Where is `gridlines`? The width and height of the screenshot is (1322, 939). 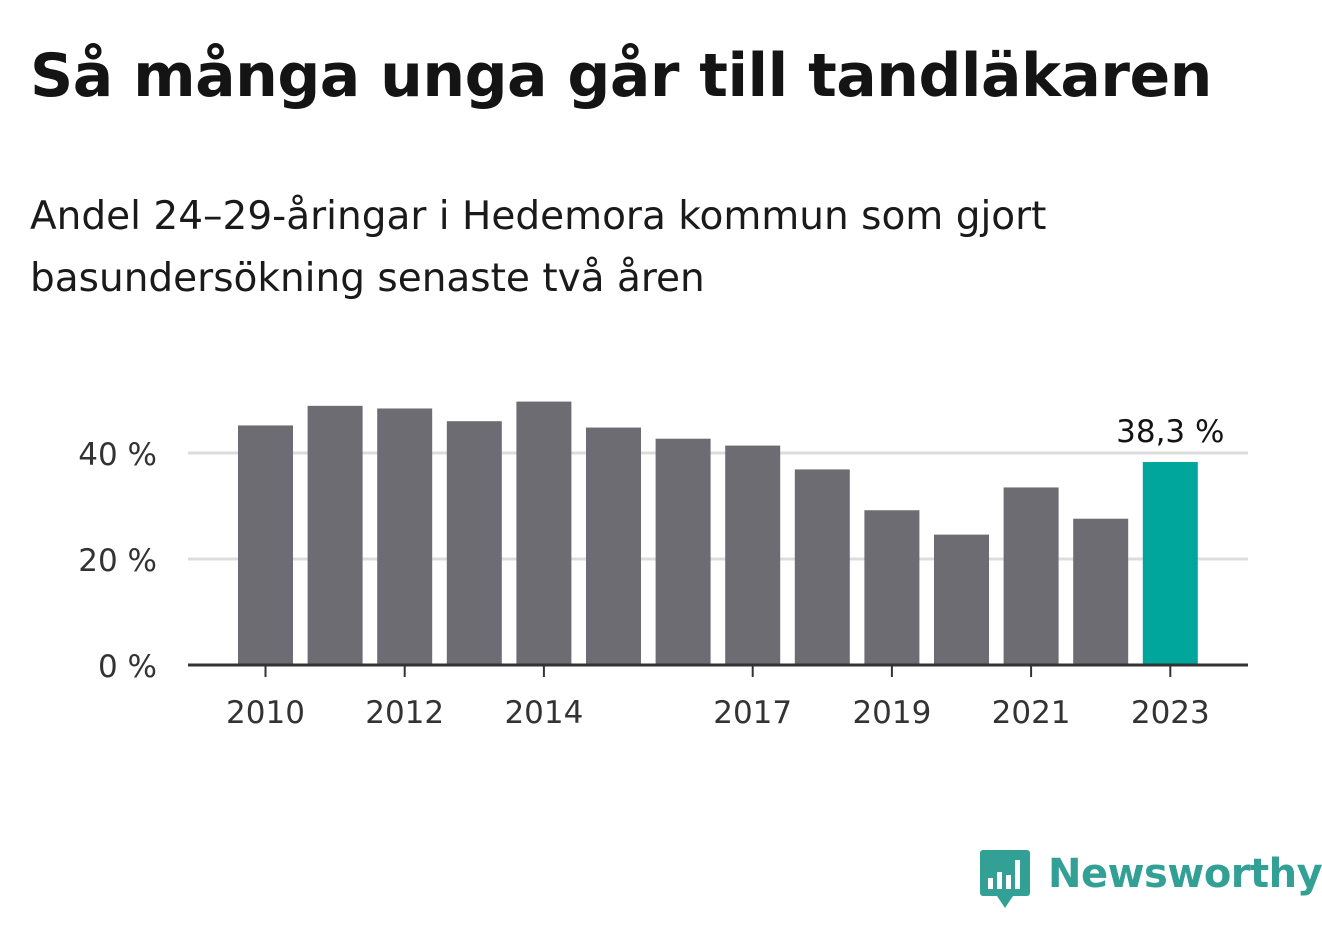 gridlines is located at coordinates (718, 506).